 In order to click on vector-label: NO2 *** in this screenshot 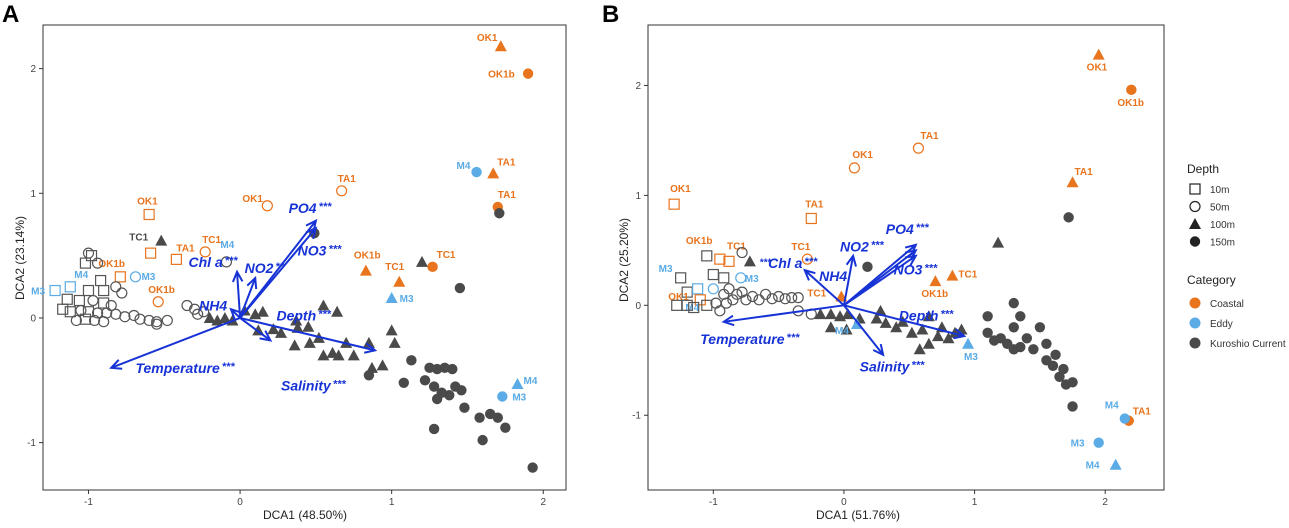, I will do `click(862, 246)`.